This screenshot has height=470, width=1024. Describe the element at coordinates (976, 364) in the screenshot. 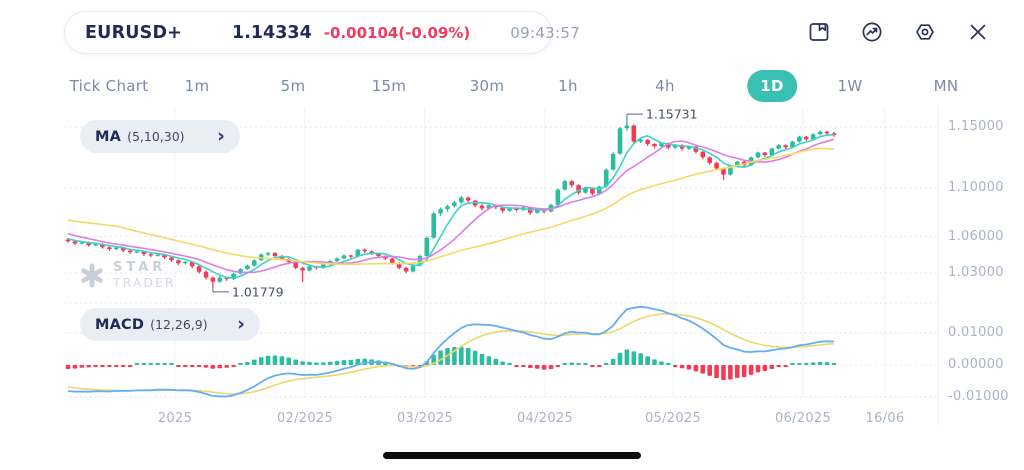

I see `macd-tick-label: 0.00000` at that location.